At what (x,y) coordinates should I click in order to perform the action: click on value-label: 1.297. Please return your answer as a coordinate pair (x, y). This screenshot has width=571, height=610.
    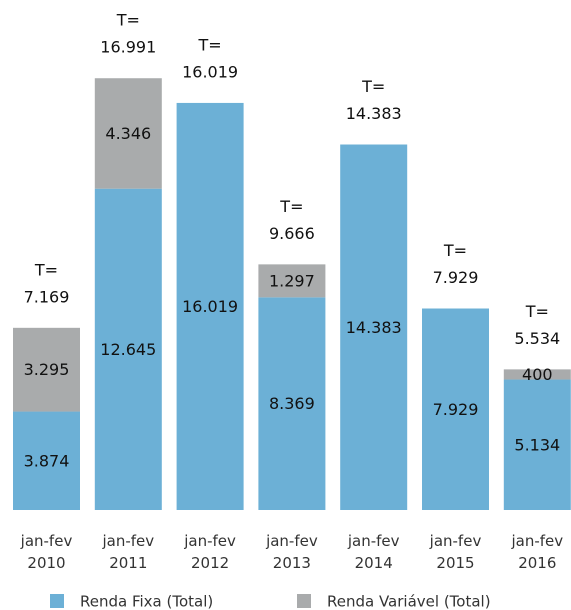
    Looking at the image, I should click on (292, 280).